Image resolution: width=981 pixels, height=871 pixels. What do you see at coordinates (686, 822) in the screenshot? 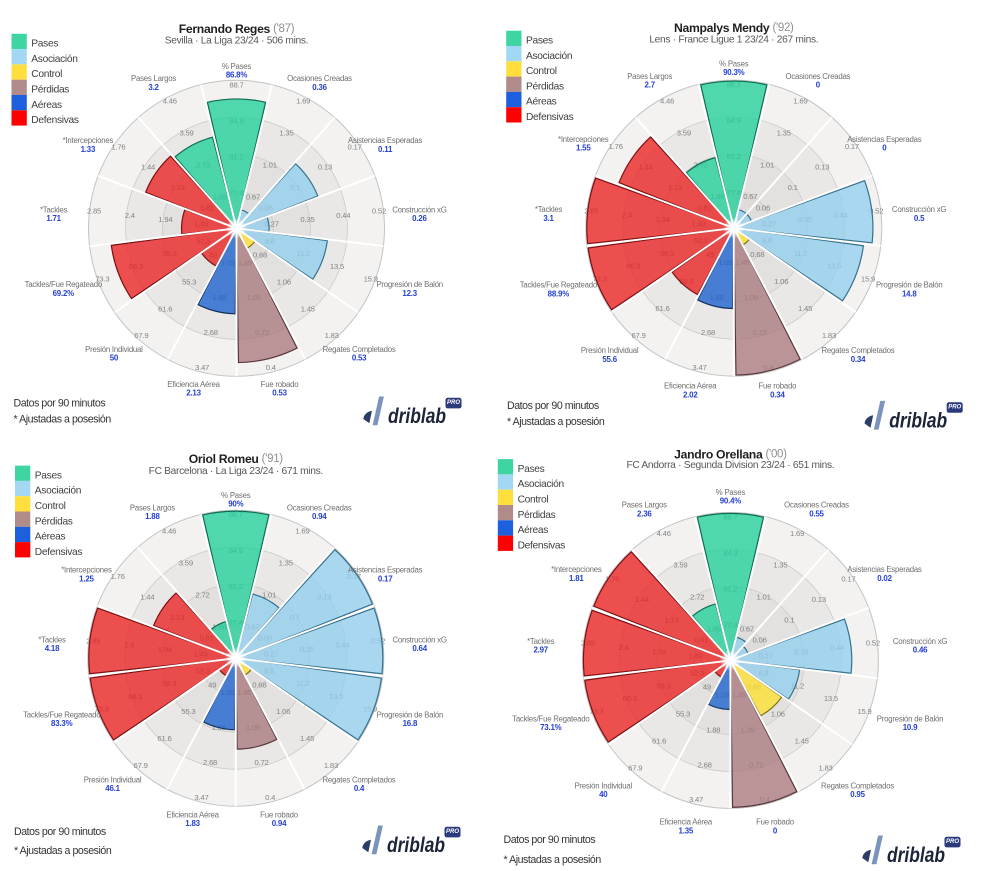
I see `svg-text: Eficiencia Aérea` at bounding box center [686, 822].